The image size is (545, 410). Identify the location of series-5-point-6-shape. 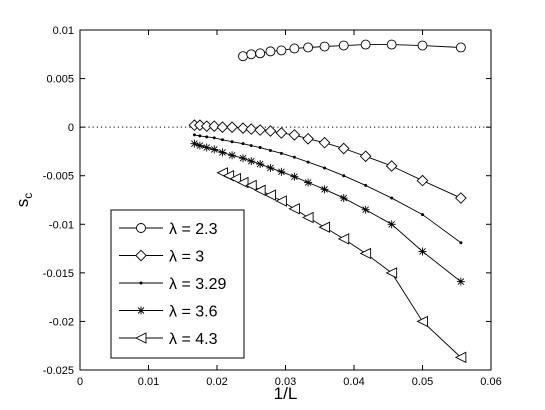
(260, 190).